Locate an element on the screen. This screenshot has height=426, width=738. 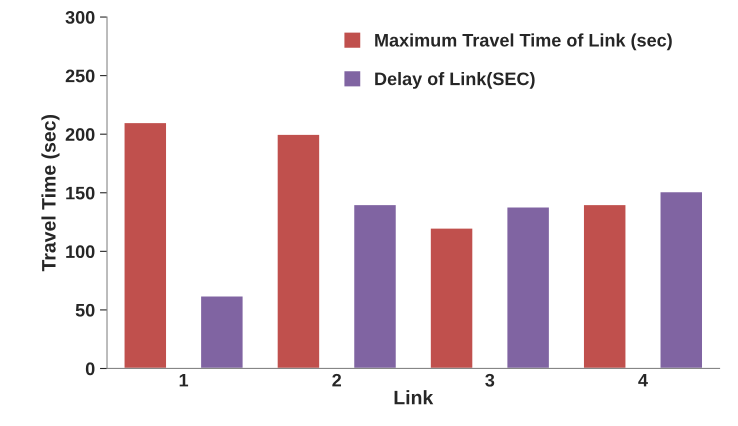
y-tick-label: 150 is located at coordinates (80, 193).